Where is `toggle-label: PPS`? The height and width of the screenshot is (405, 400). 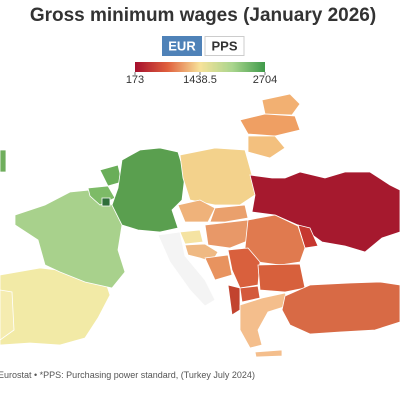 toggle-label: PPS is located at coordinates (224, 45).